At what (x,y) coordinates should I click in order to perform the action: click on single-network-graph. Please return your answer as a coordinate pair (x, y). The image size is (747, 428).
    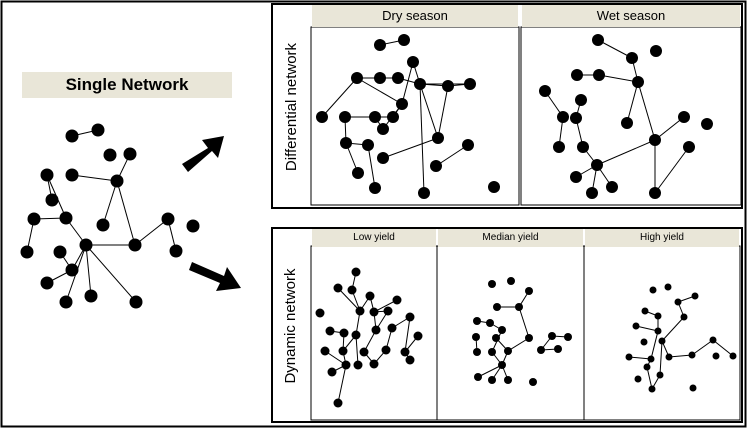
    Looking at the image, I should click on (110, 216).